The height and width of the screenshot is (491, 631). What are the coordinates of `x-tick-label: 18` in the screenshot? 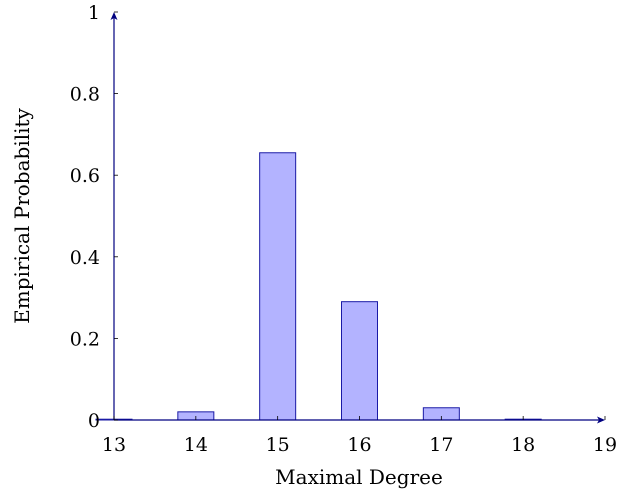 It's located at (523, 445).